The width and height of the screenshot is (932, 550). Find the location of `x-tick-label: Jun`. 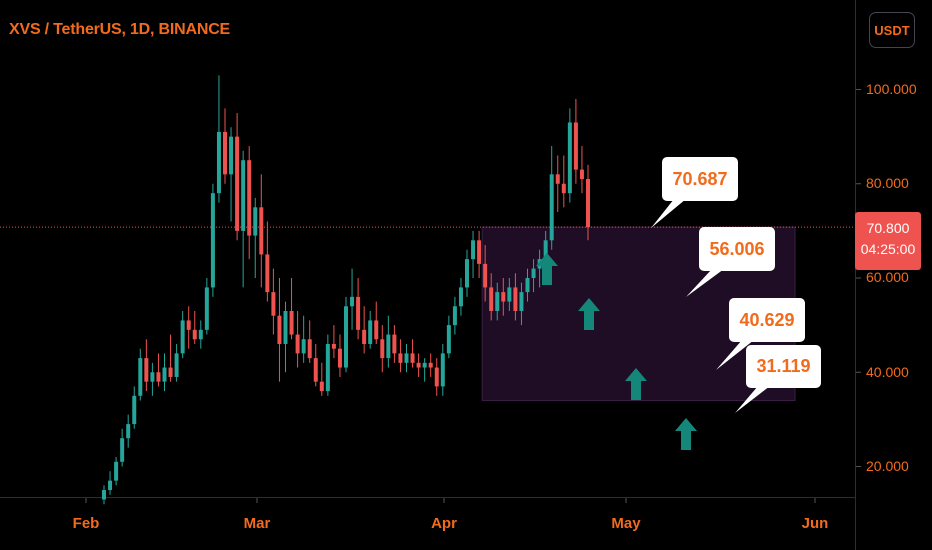

x-tick-label: Jun is located at coordinates (815, 523).